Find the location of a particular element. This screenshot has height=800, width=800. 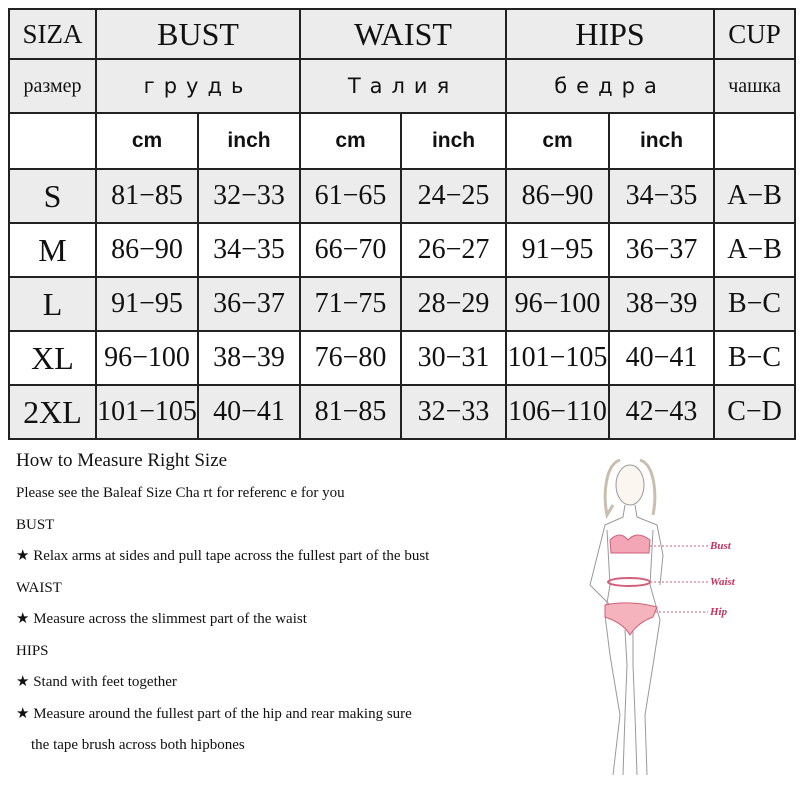

cell-hips-in: 42−43 is located at coordinates (662, 412).